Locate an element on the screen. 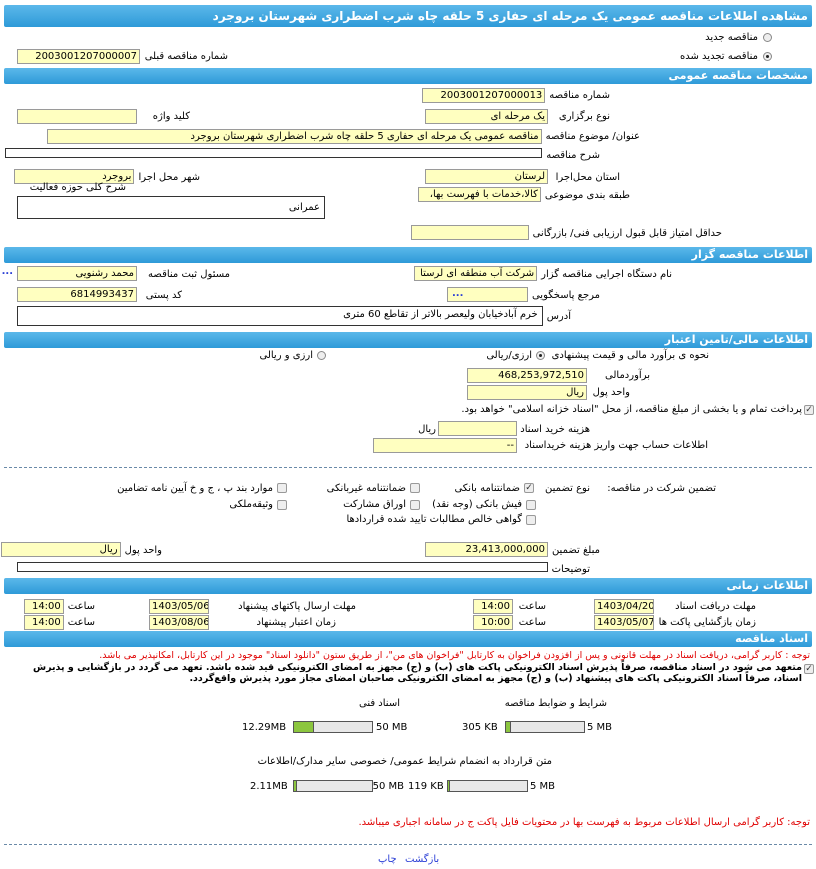 This screenshot has height=869, width=816. guarantee-option-checkbox: ✓ is located at coordinates (529, 488).